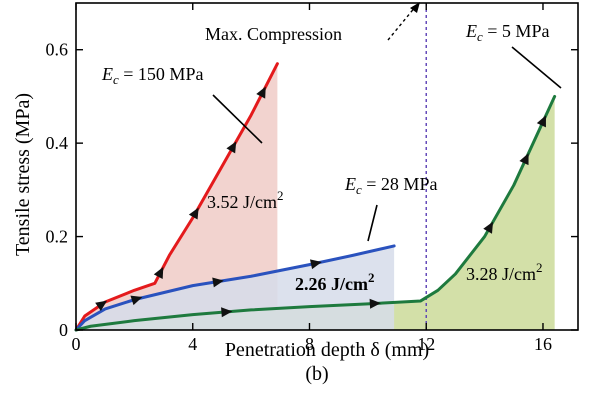 The height and width of the screenshot is (411, 601). Describe the element at coordinates (76, 344) in the screenshot. I see `x-tick-label: 0` at that location.